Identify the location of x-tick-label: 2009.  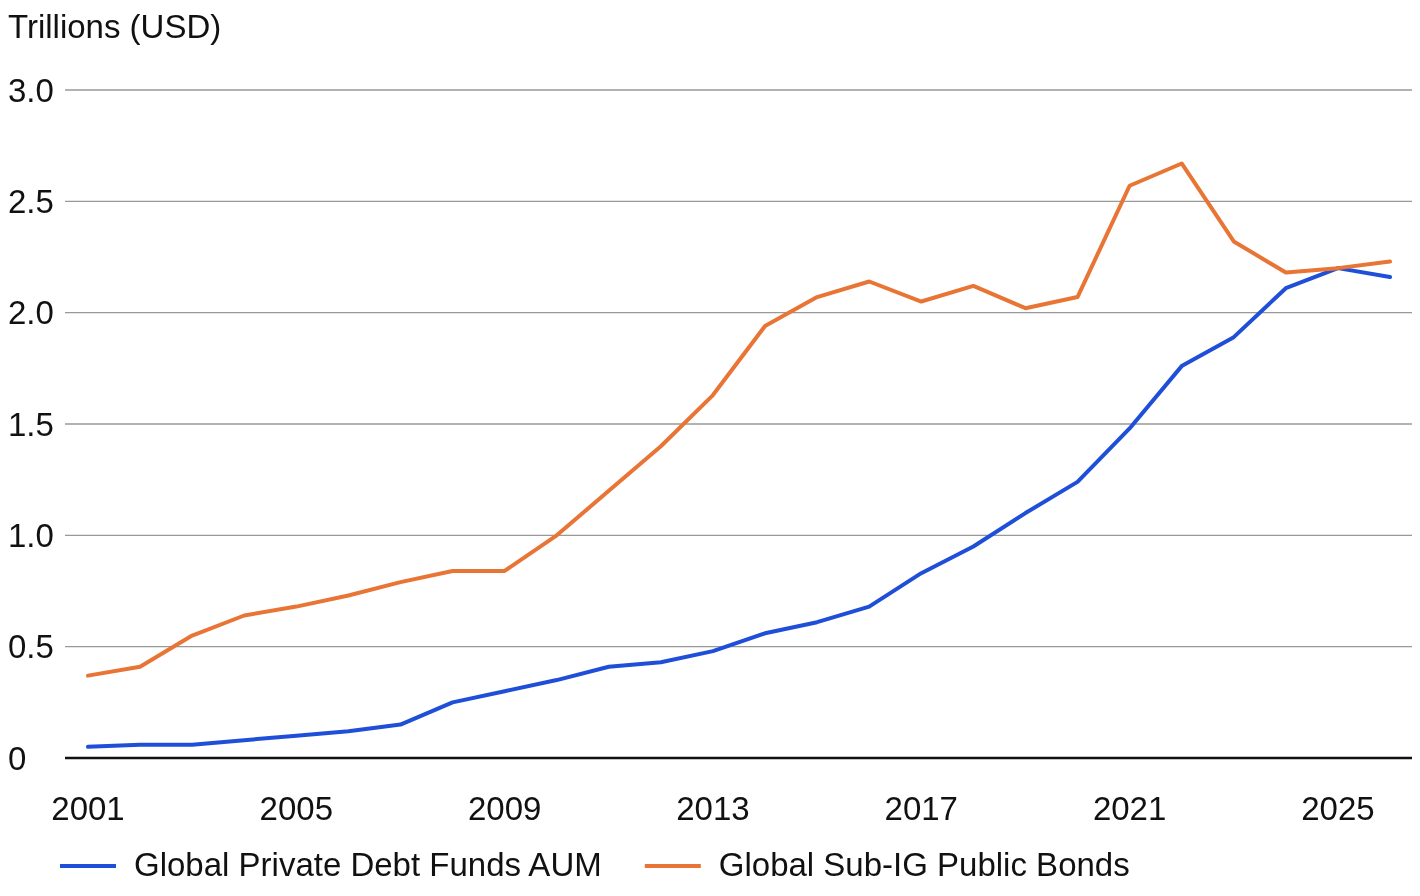
(504, 808).